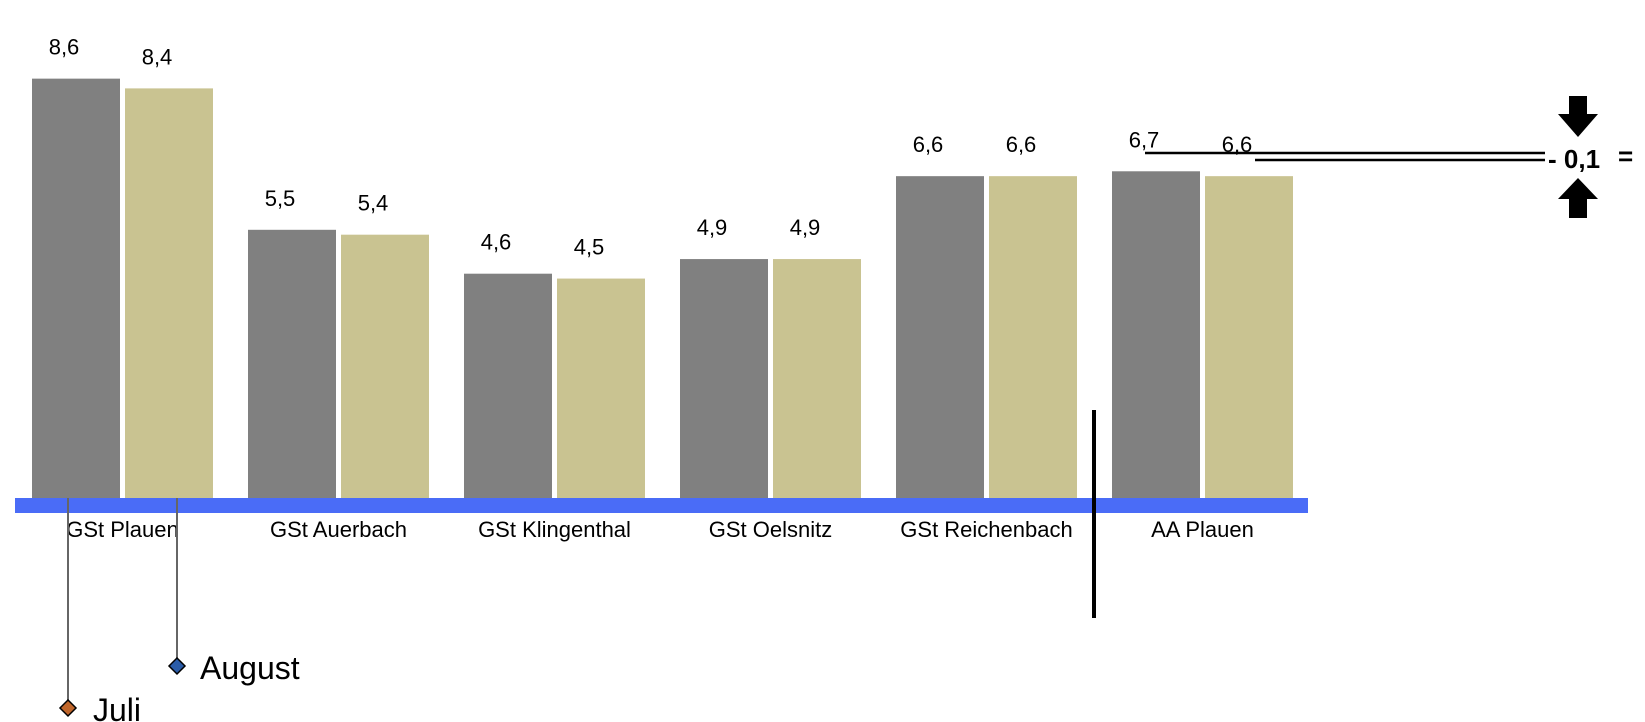 This screenshot has width=1645, height=722. Describe the element at coordinates (338, 529) in the screenshot. I see `category-label-1: GSt Auerbach` at that location.